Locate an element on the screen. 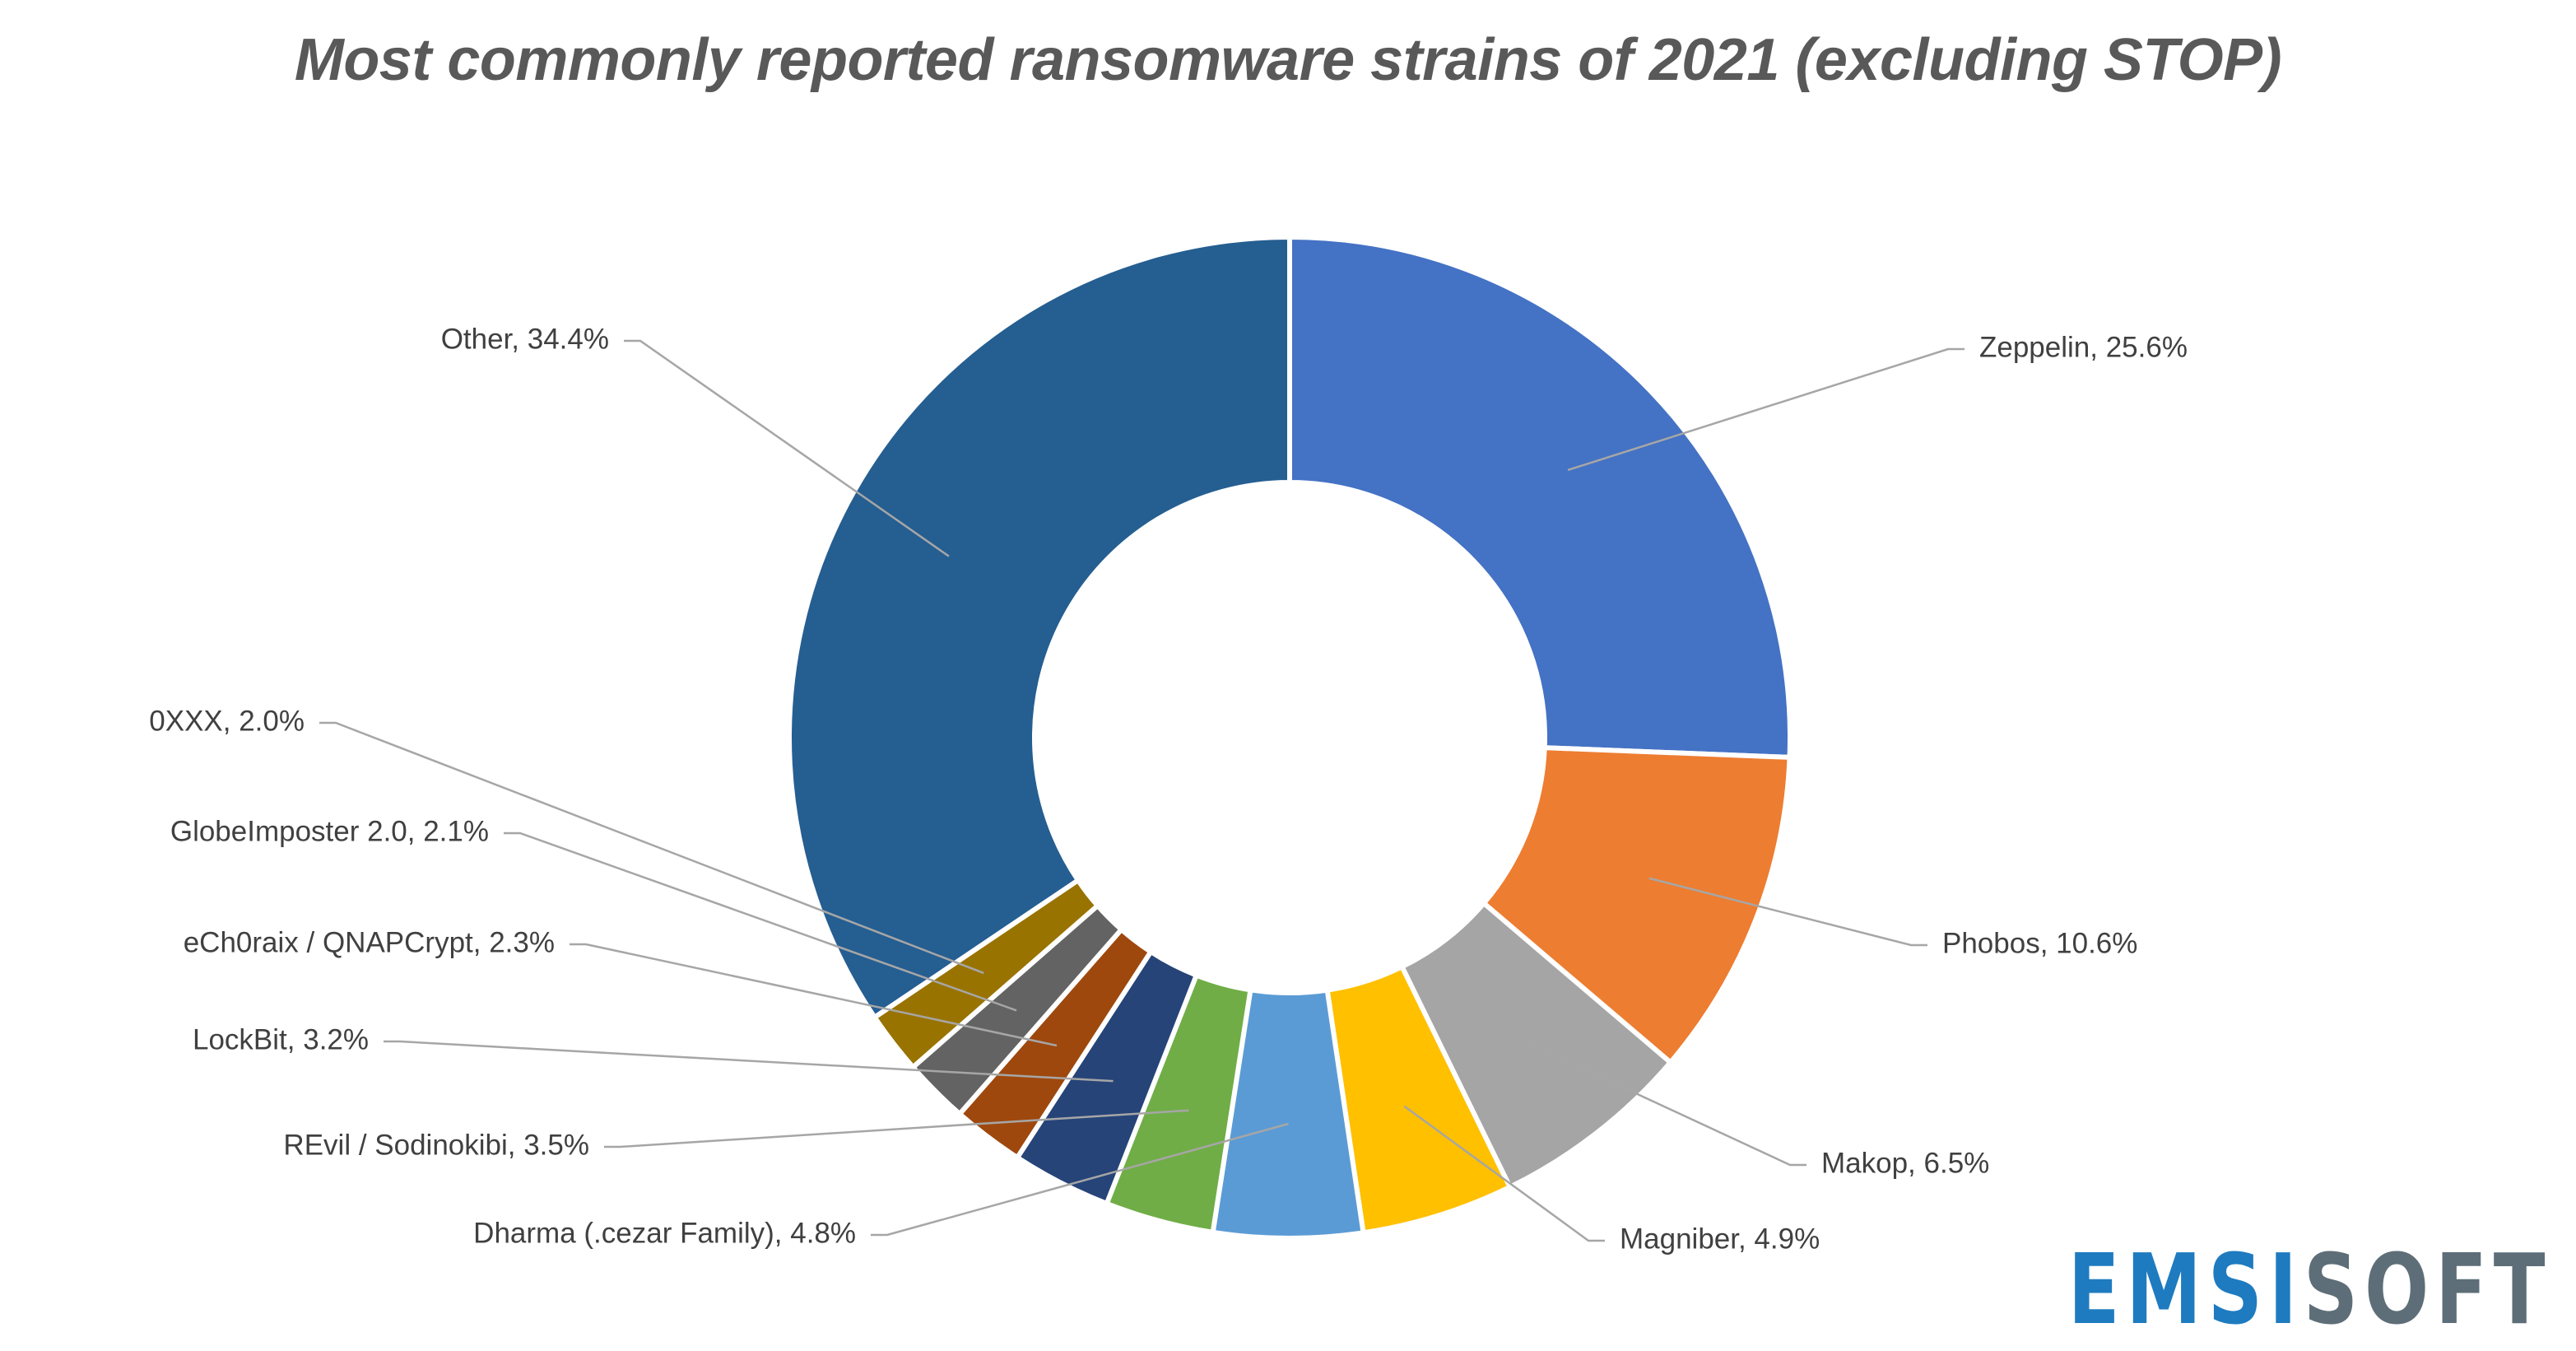 This screenshot has height=1351, width=2576. logo-part-soft: SOFT is located at coordinates (2427, 1289).